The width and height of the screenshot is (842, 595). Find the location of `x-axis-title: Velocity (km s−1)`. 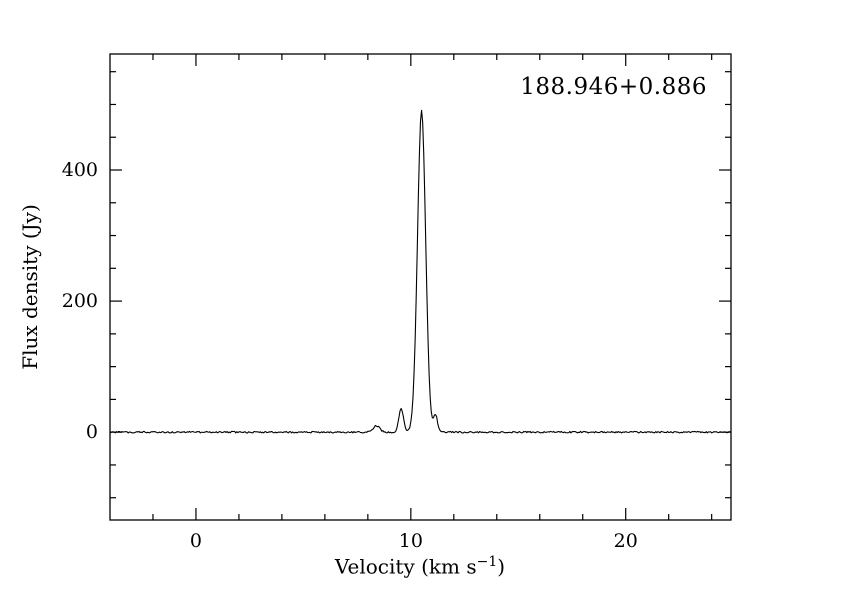

x-axis-title: Velocity (km s−1) is located at coordinates (420, 566).